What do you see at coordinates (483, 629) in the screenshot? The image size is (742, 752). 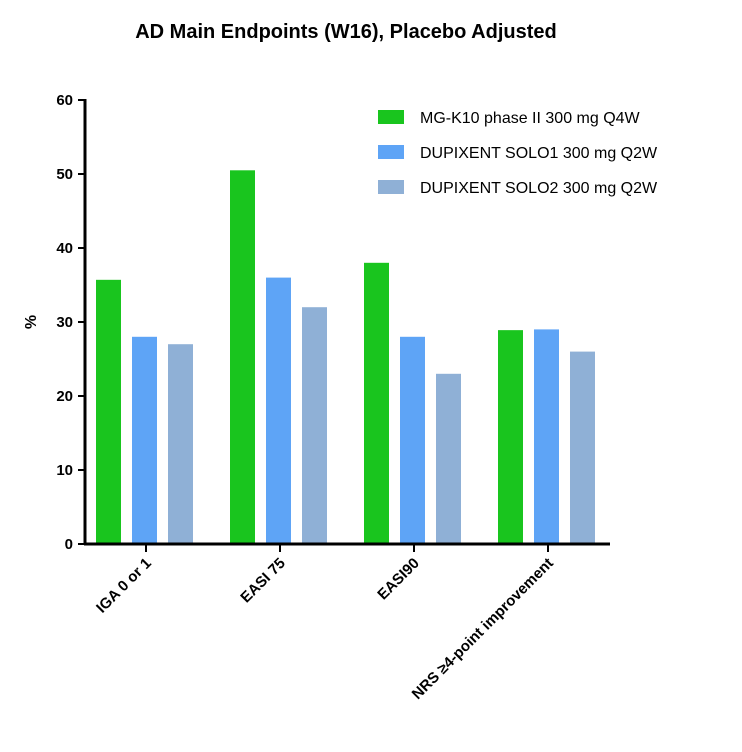 I see `x-tick-label: NRS ≥4-point improvement` at bounding box center [483, 629].